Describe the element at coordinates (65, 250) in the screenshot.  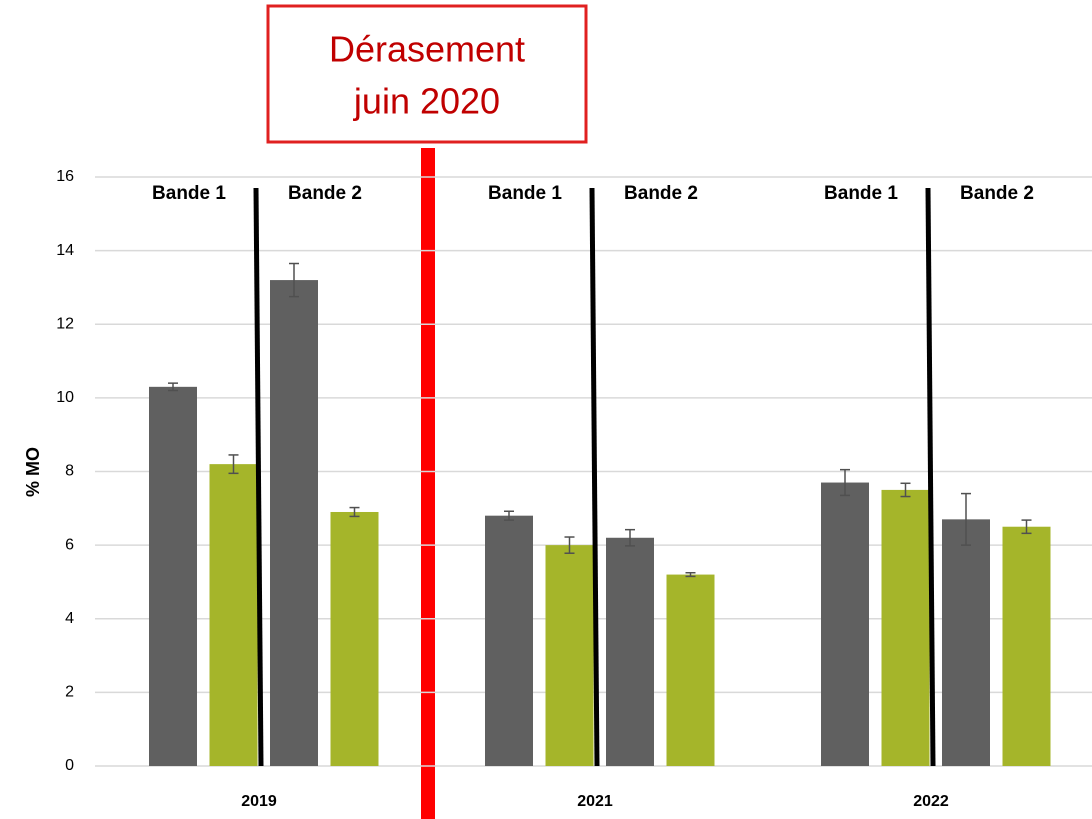
I see `y-tick-label: 14` at that location.